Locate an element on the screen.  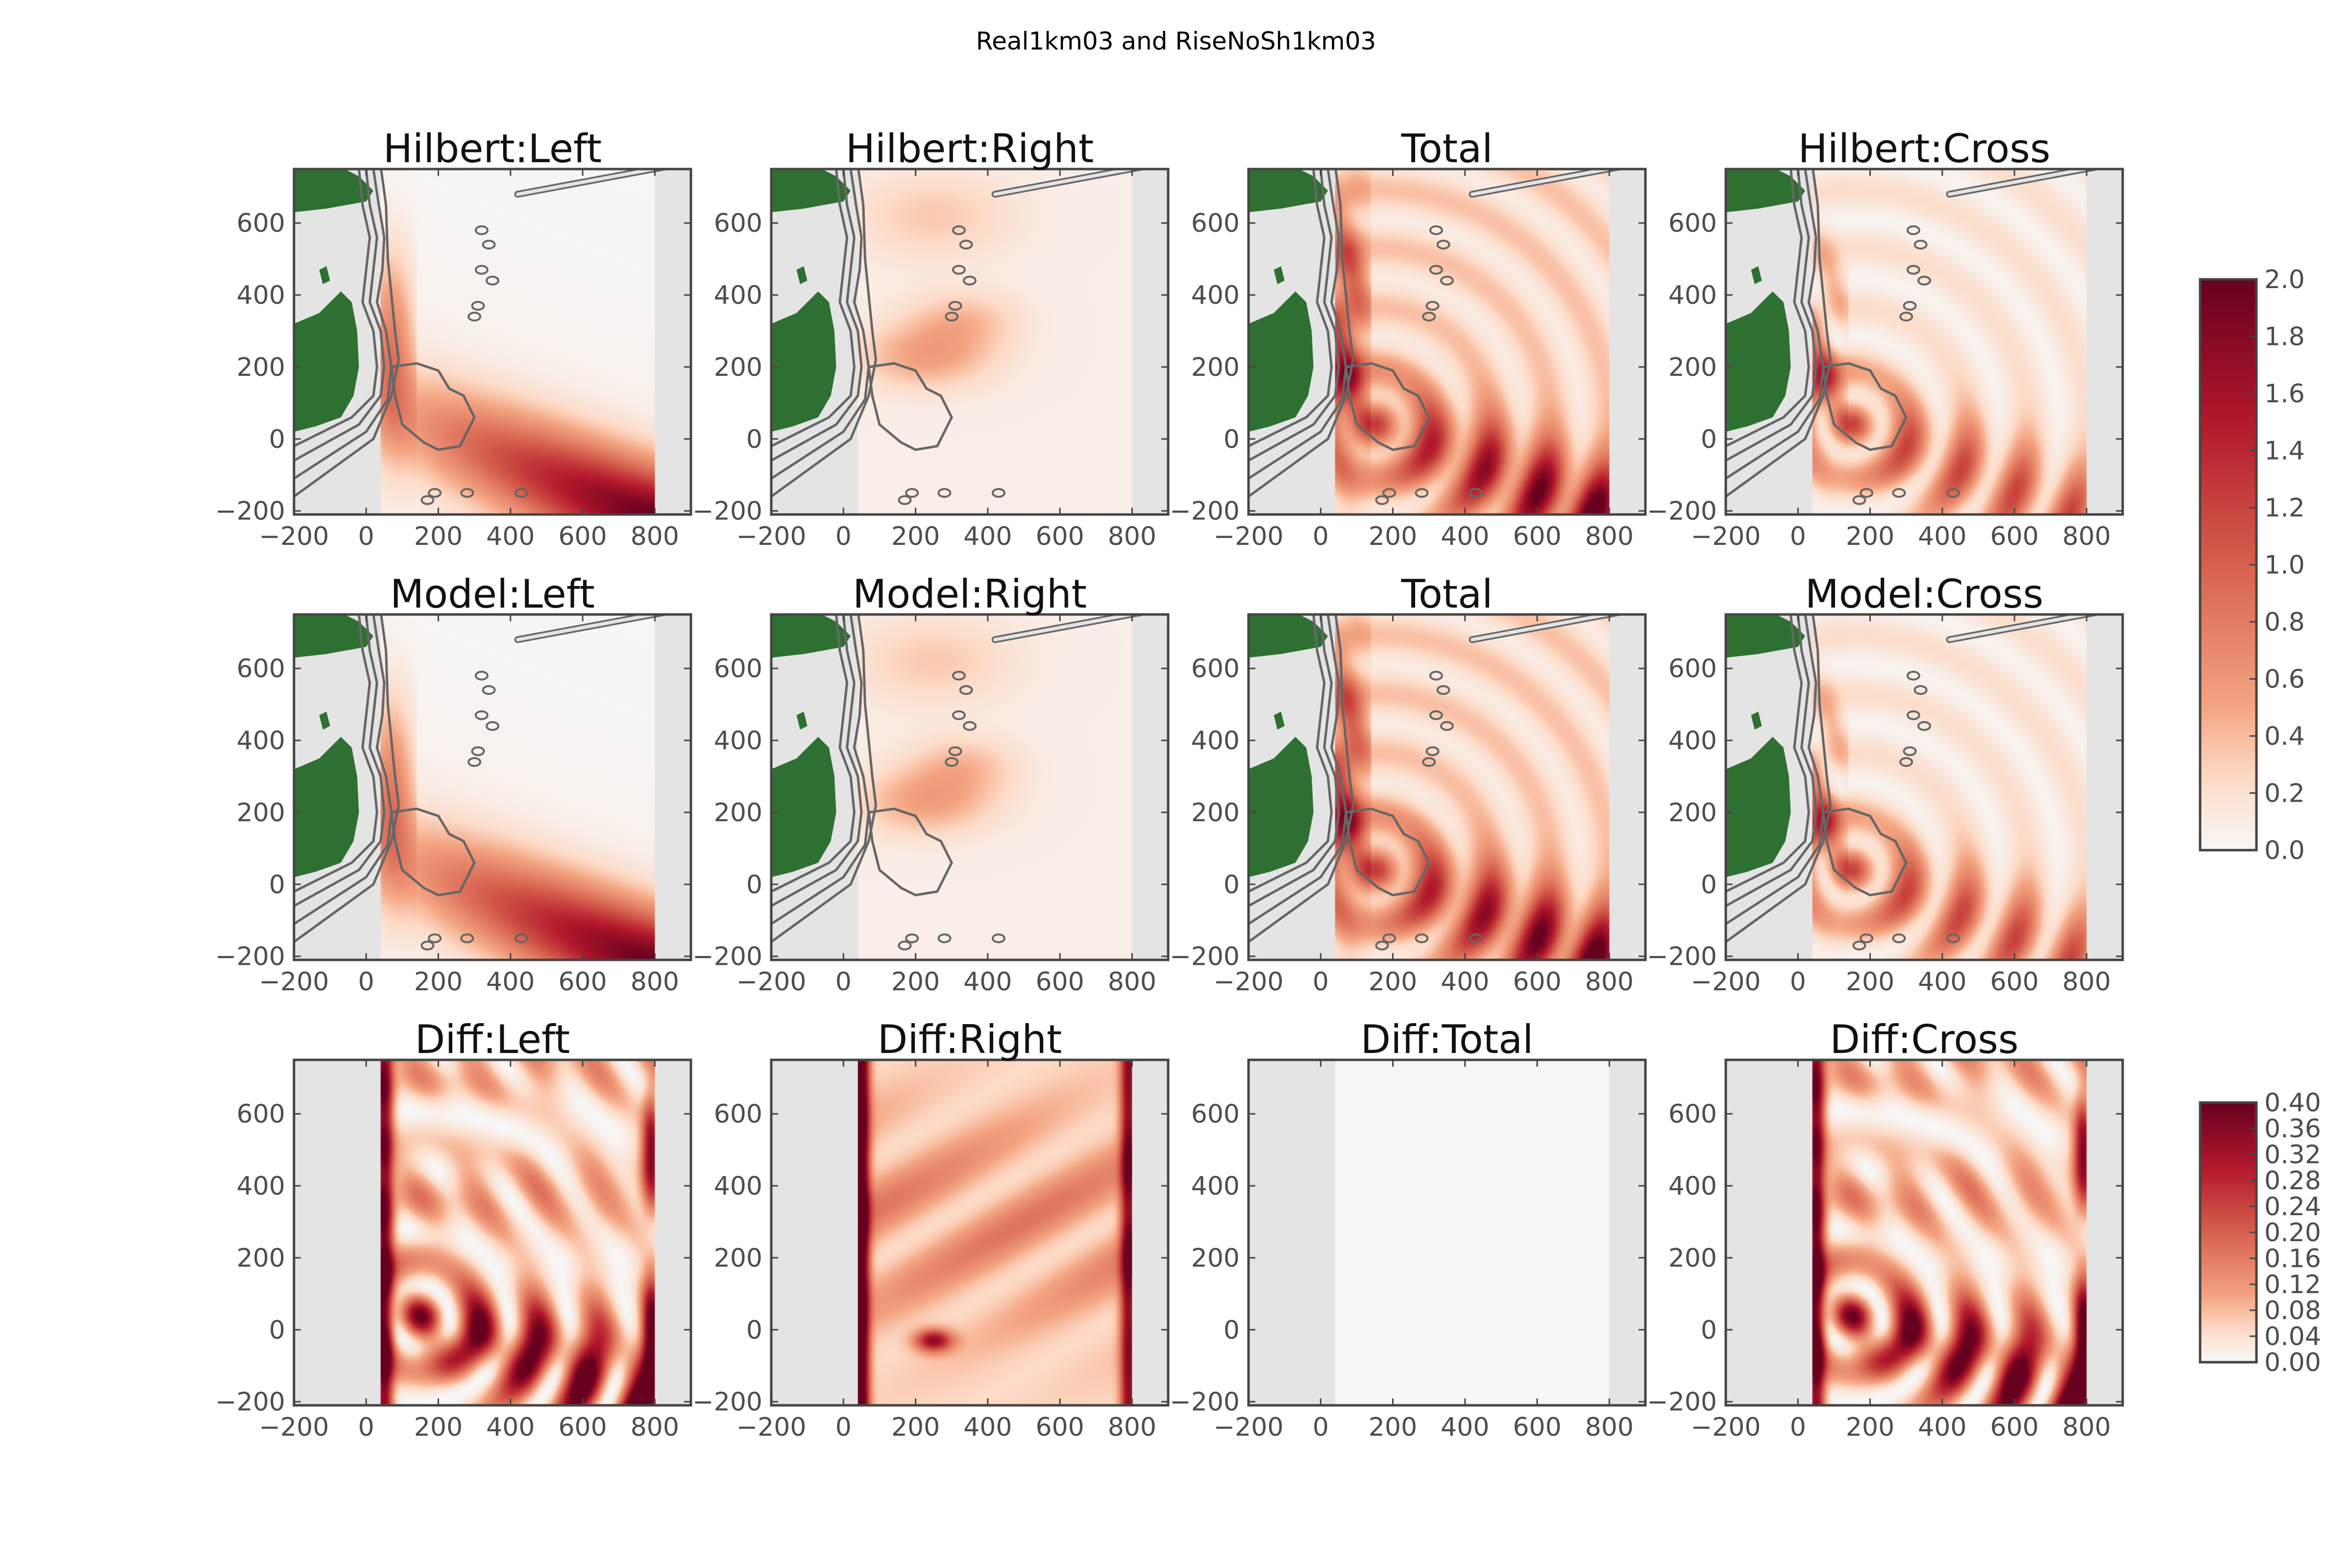
axes-frame is located at coordinates (970, 787).